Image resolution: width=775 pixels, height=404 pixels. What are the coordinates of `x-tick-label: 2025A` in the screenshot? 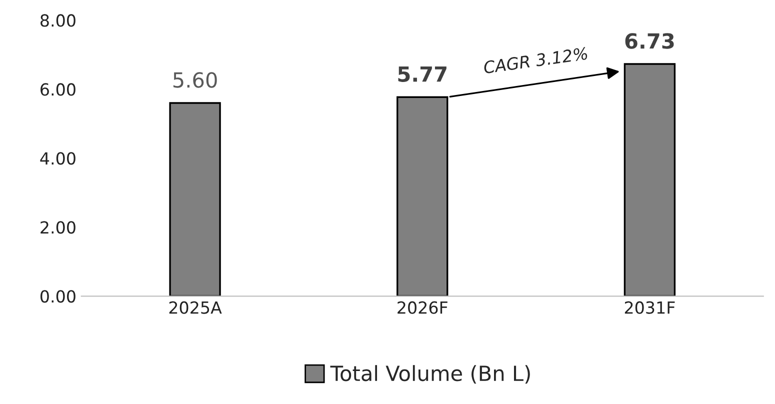 It's located at (195, 307).